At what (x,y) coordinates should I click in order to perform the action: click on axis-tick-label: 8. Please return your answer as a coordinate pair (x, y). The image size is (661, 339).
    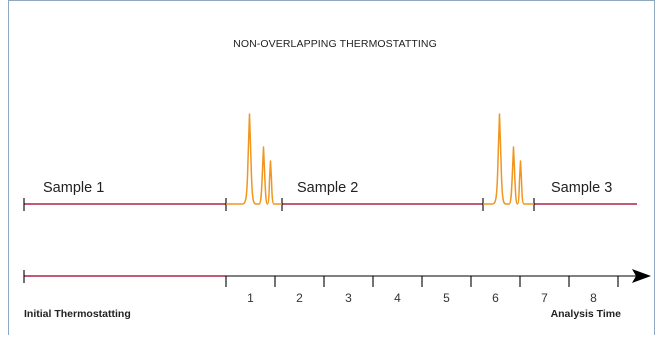
    Looking at the image, I should click on (593, 298).